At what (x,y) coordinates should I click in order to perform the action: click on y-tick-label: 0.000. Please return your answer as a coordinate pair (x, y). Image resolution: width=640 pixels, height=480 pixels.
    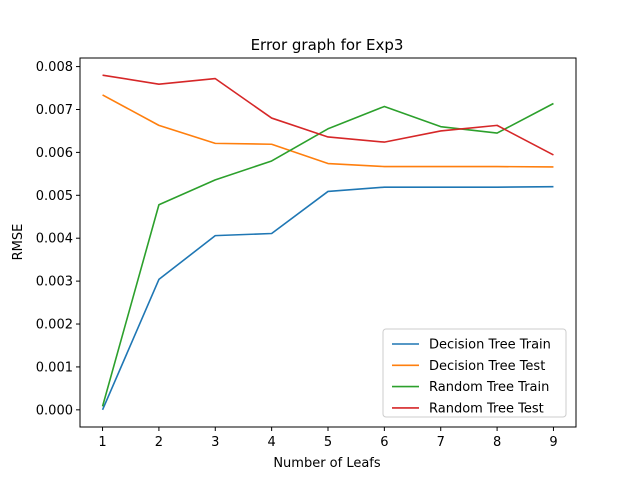
    Looking at the image, I should click on (54, 410).